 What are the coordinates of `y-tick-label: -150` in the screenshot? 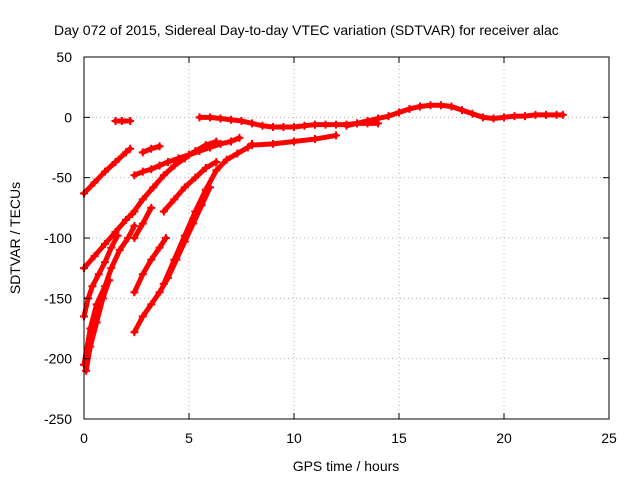 It's located at (58, 298).